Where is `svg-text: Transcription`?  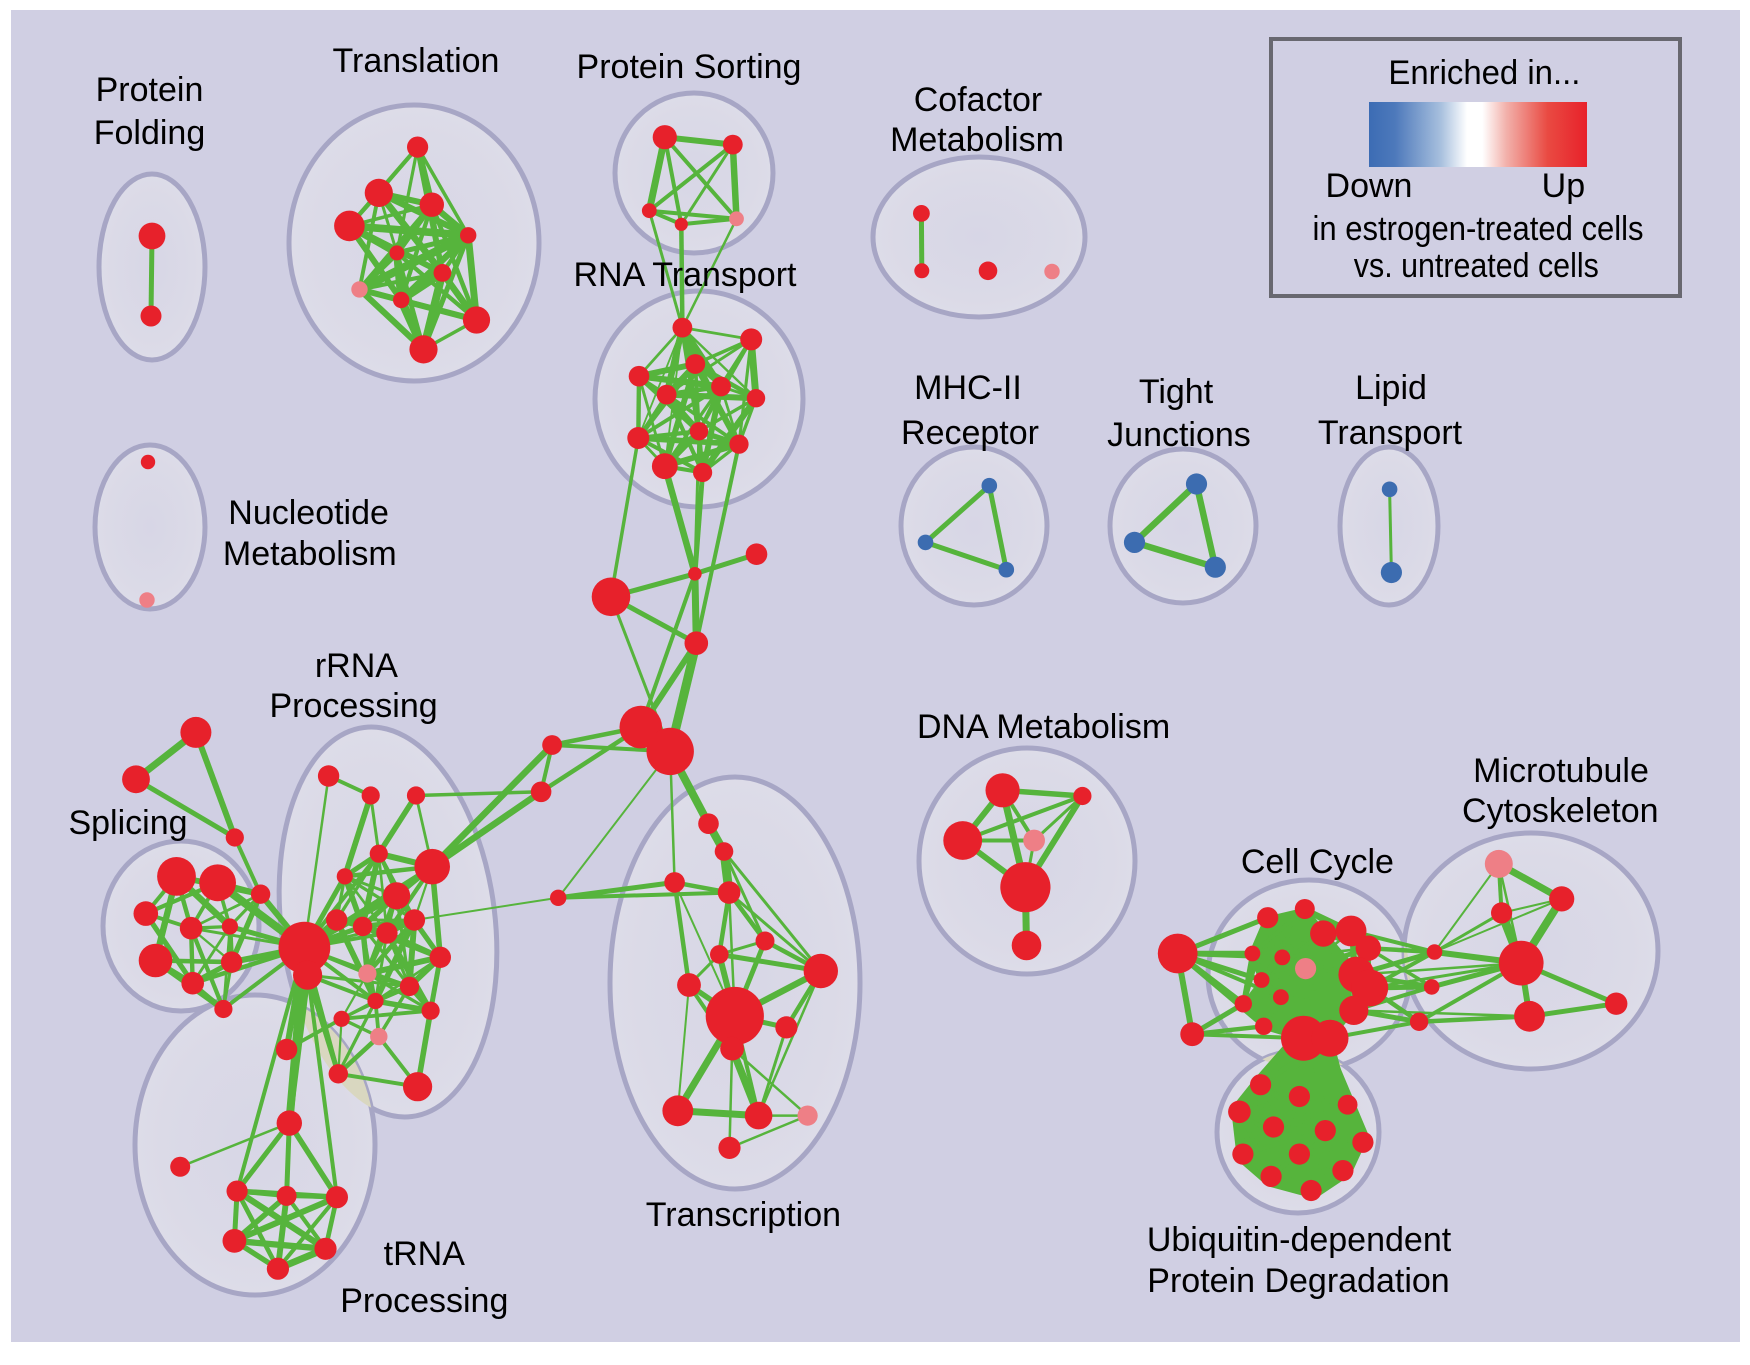
svg-text: Transcription is located at coordinates (743, 1215).